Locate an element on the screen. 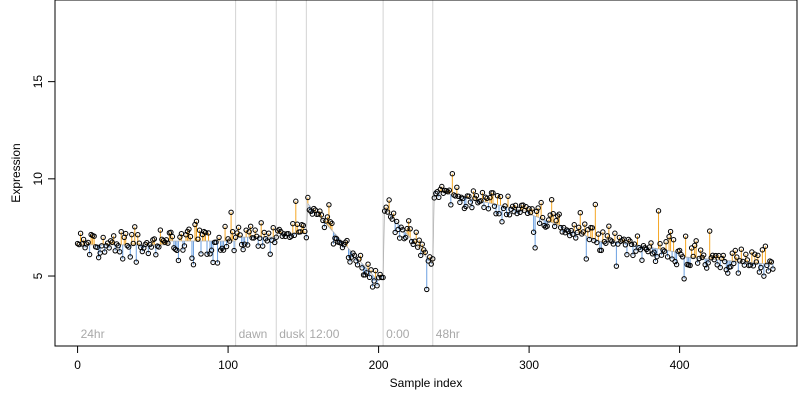 The width and height of the screenshot is (800, 405). phase-label: 24hr is located at coordinates (93, 334).